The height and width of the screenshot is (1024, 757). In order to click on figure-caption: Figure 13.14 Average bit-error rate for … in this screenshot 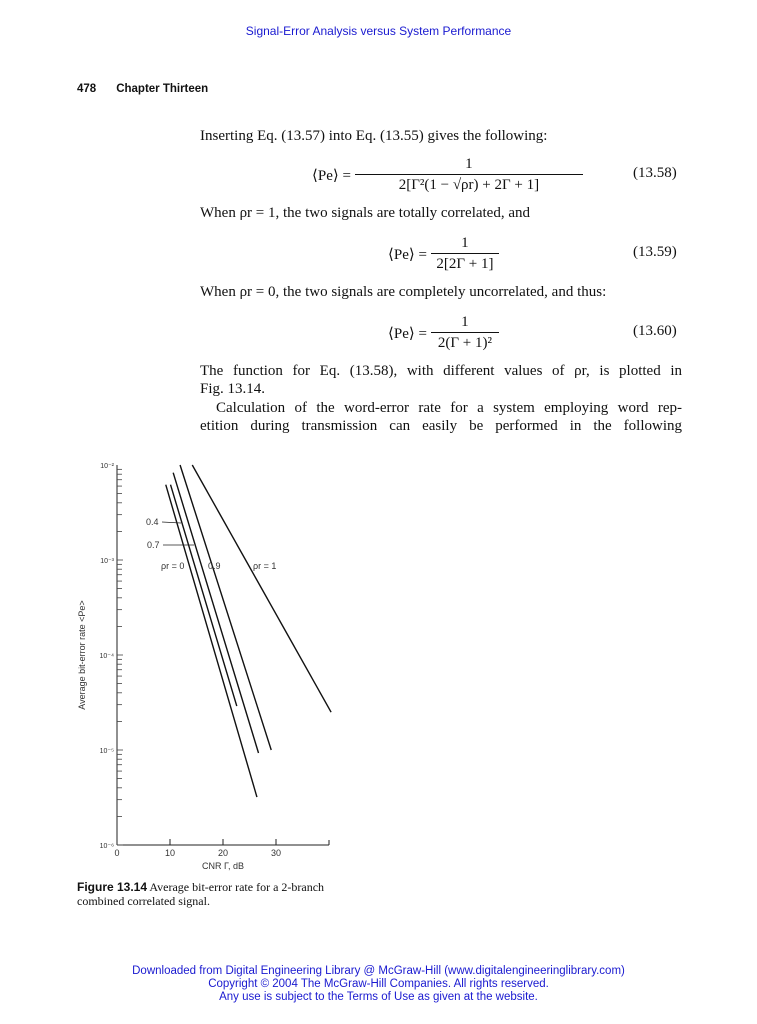, I will do `click(205, 894)`.